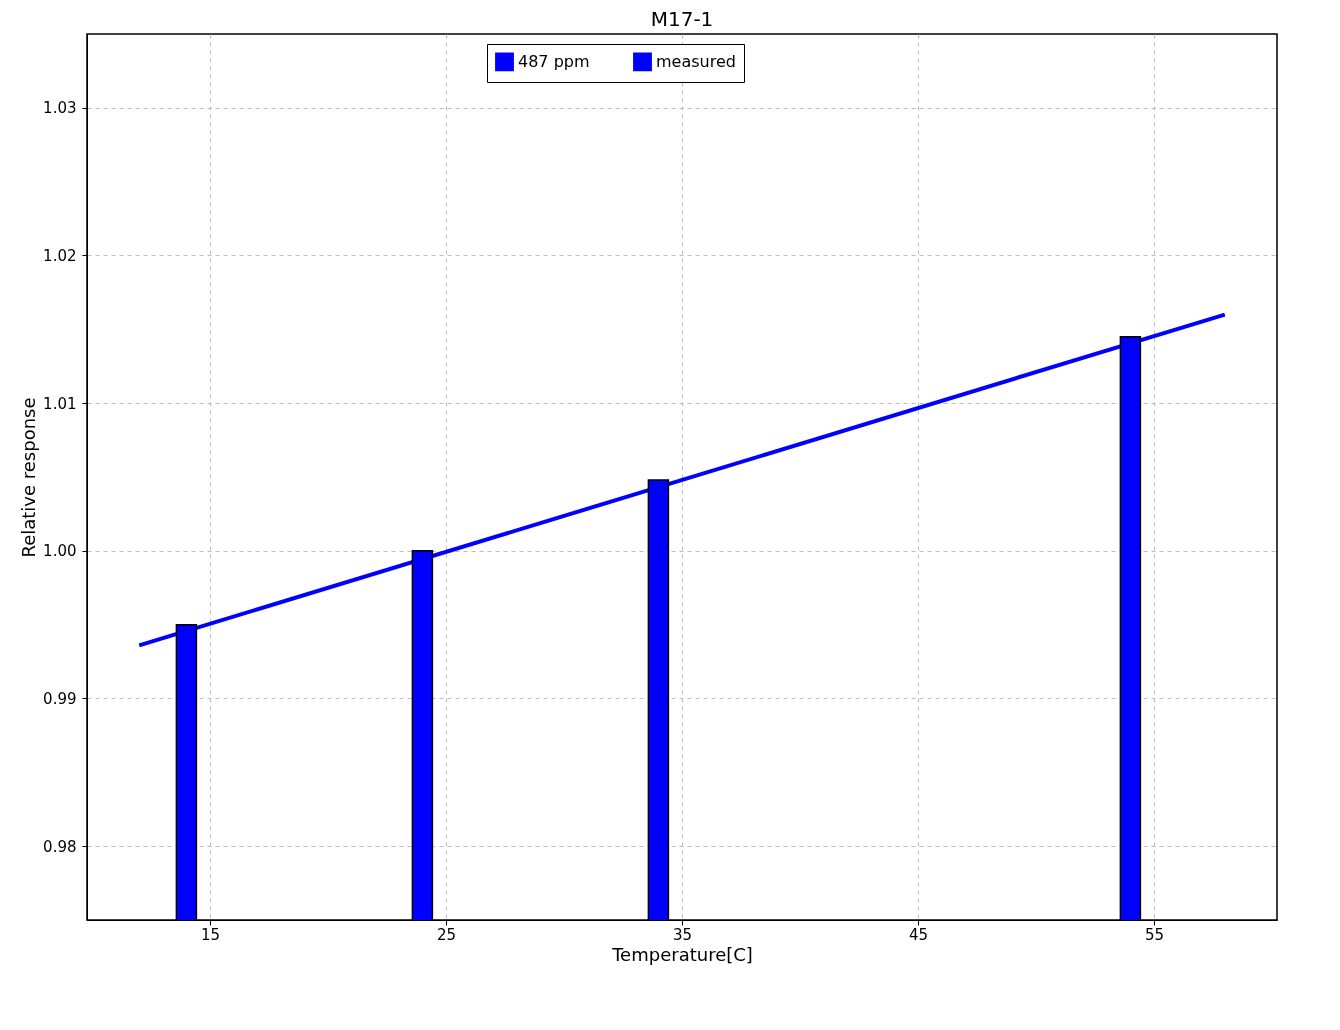 The width and height of the screenshot is (1340, 1030). Describe the element at coordinates (682, 954) in the screenshot. I see `x-axis-title: Temperature[C]` at that location.